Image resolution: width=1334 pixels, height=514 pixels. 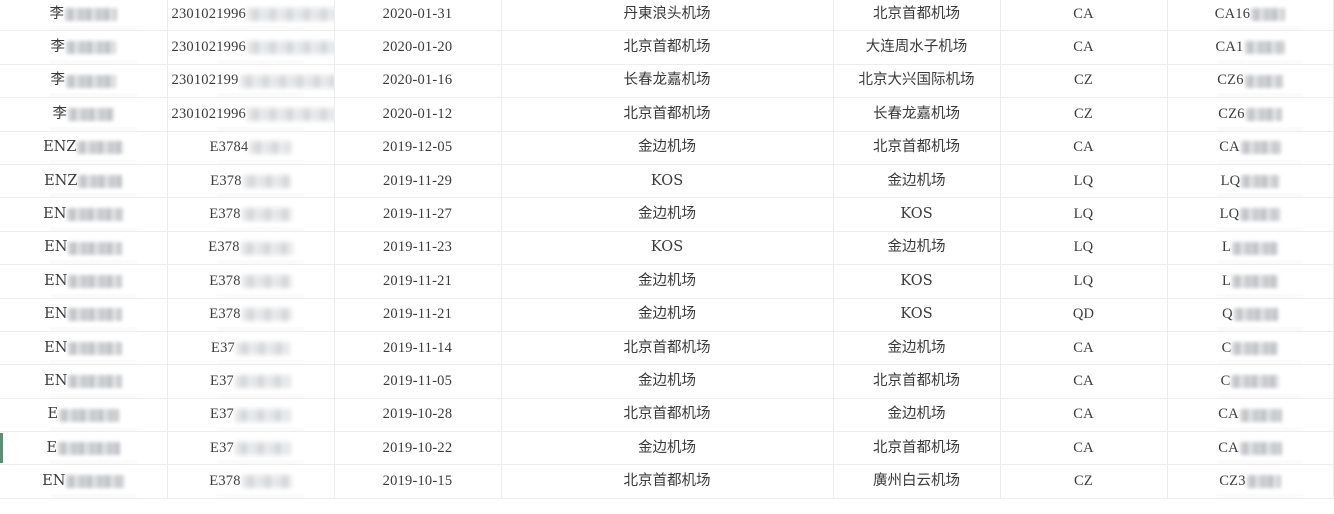 I want to click on cell-flight-date: 2020-01-20, so click(x=418, y=47).